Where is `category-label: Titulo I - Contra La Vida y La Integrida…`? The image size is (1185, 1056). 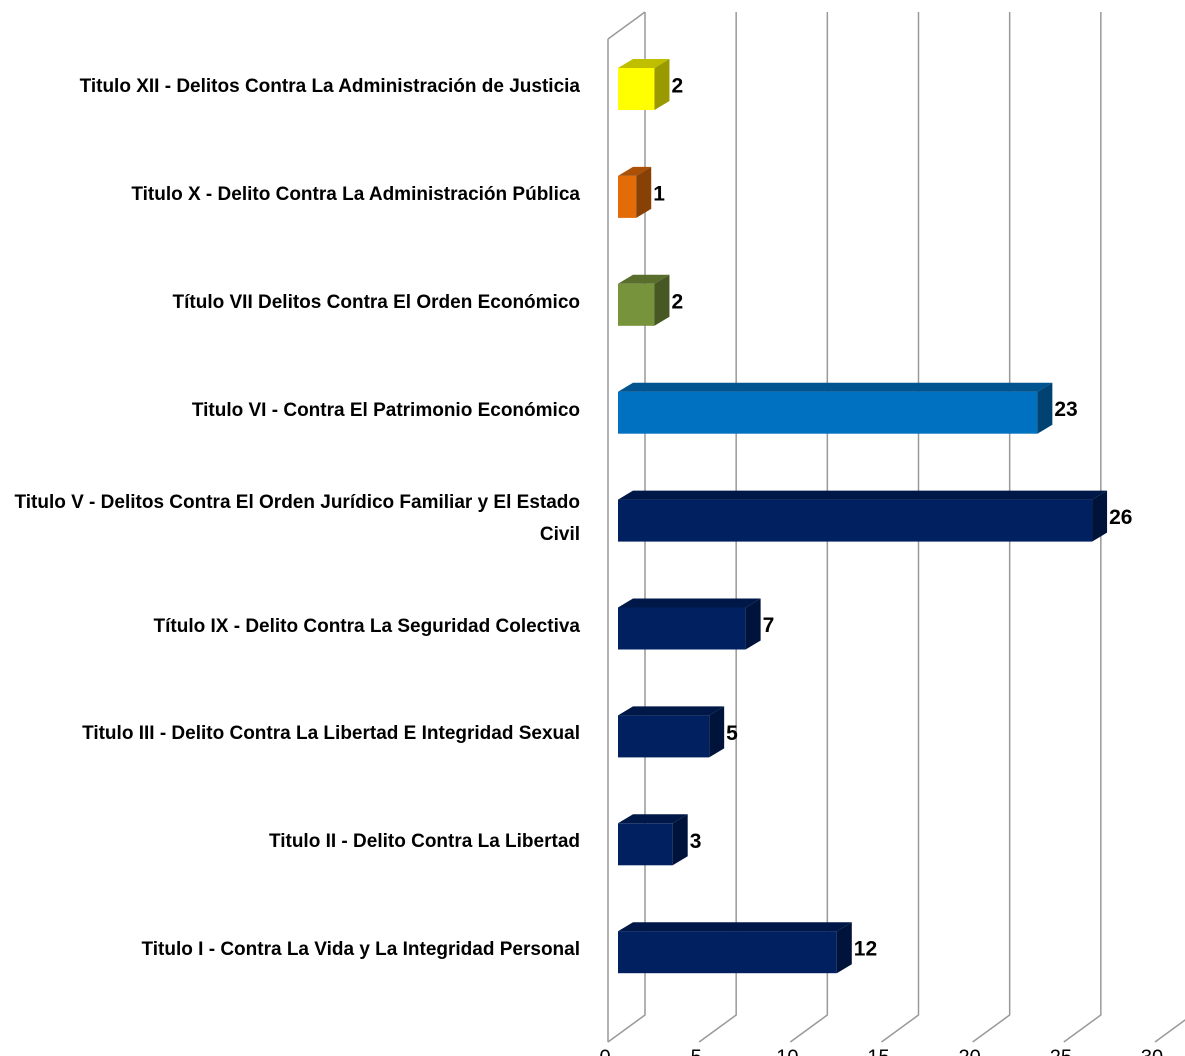
category-label: Titulo I - Contra La Vida y La Integrida… is located at coordinates (360, 950).